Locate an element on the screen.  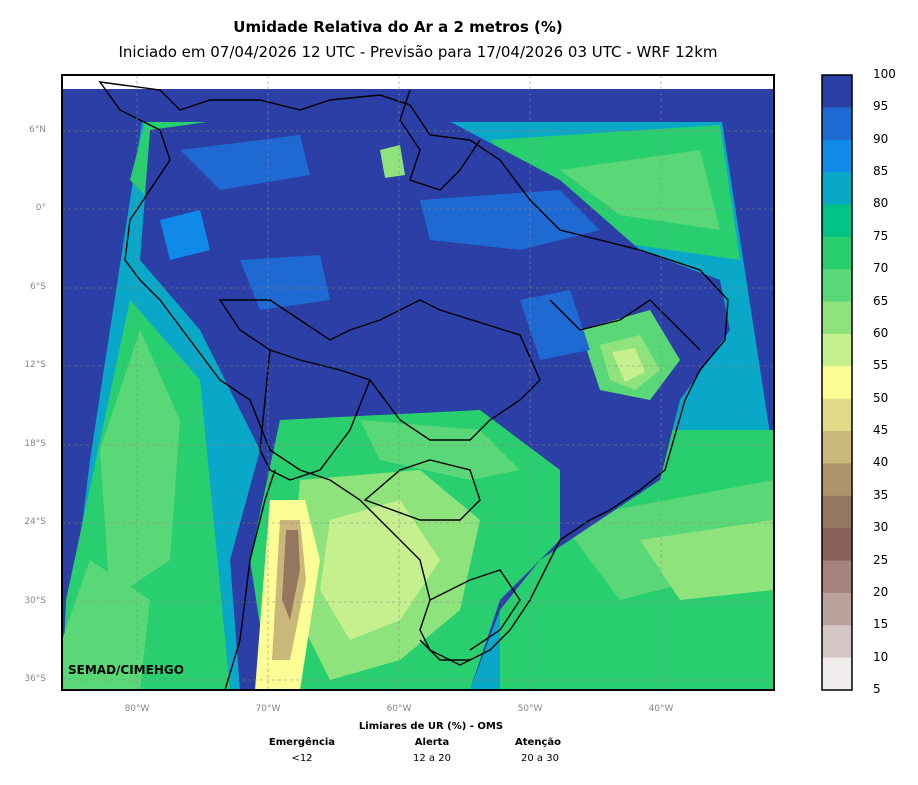
colorbar-tick-label: 90 is located at coordinates (881, 138).